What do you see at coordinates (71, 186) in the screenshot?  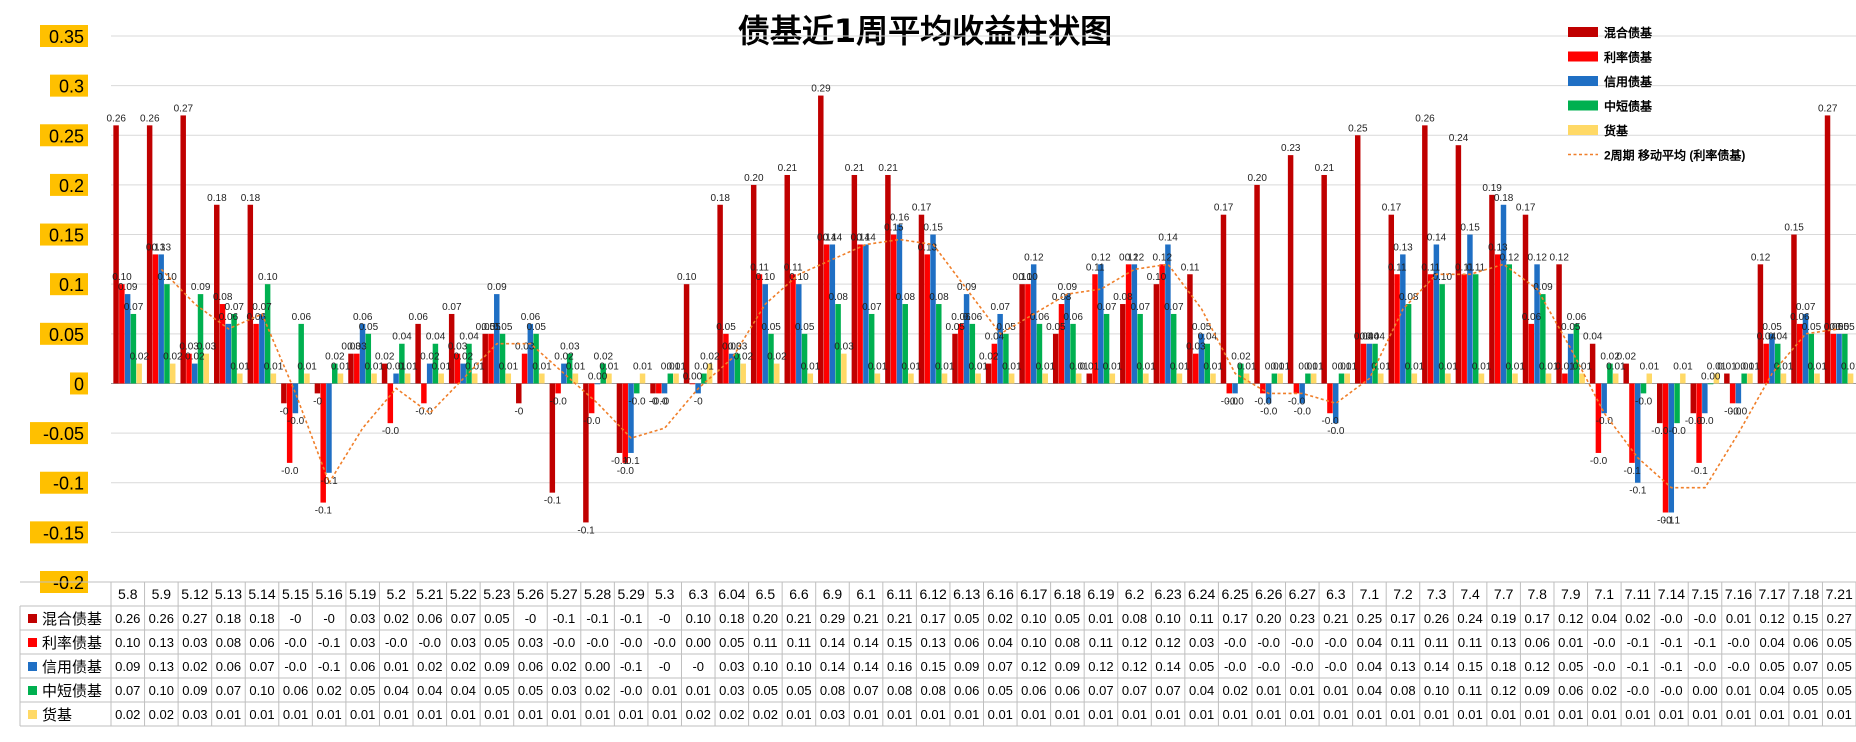 I see `y-tick-label: 0.2` at bounding box center [71, 186].